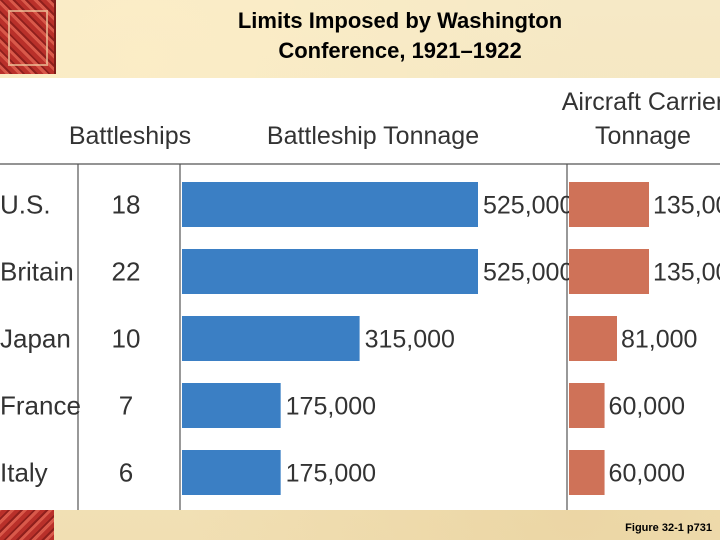  Describe the element at coordinates (331, 474) in the screenshot. I see `battleship-tonnage-label-italy: 175,000` at that location.